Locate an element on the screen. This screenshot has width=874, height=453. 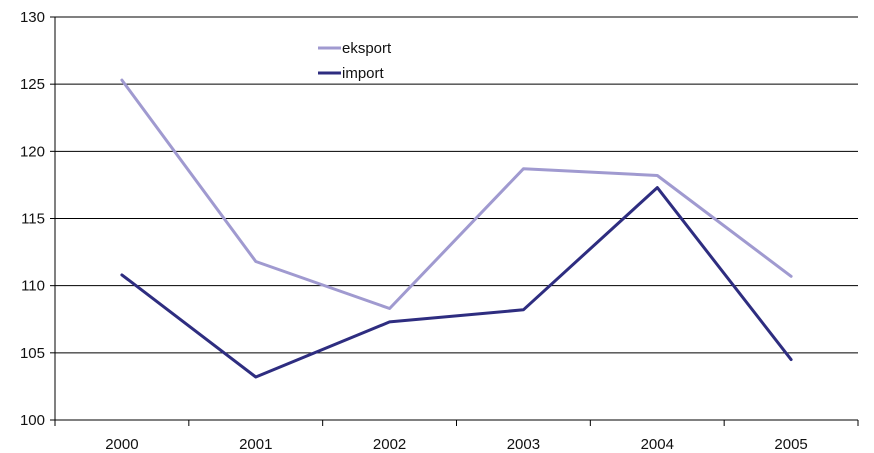
x-tick-label: 2000 is located at coordinates (121, 444).